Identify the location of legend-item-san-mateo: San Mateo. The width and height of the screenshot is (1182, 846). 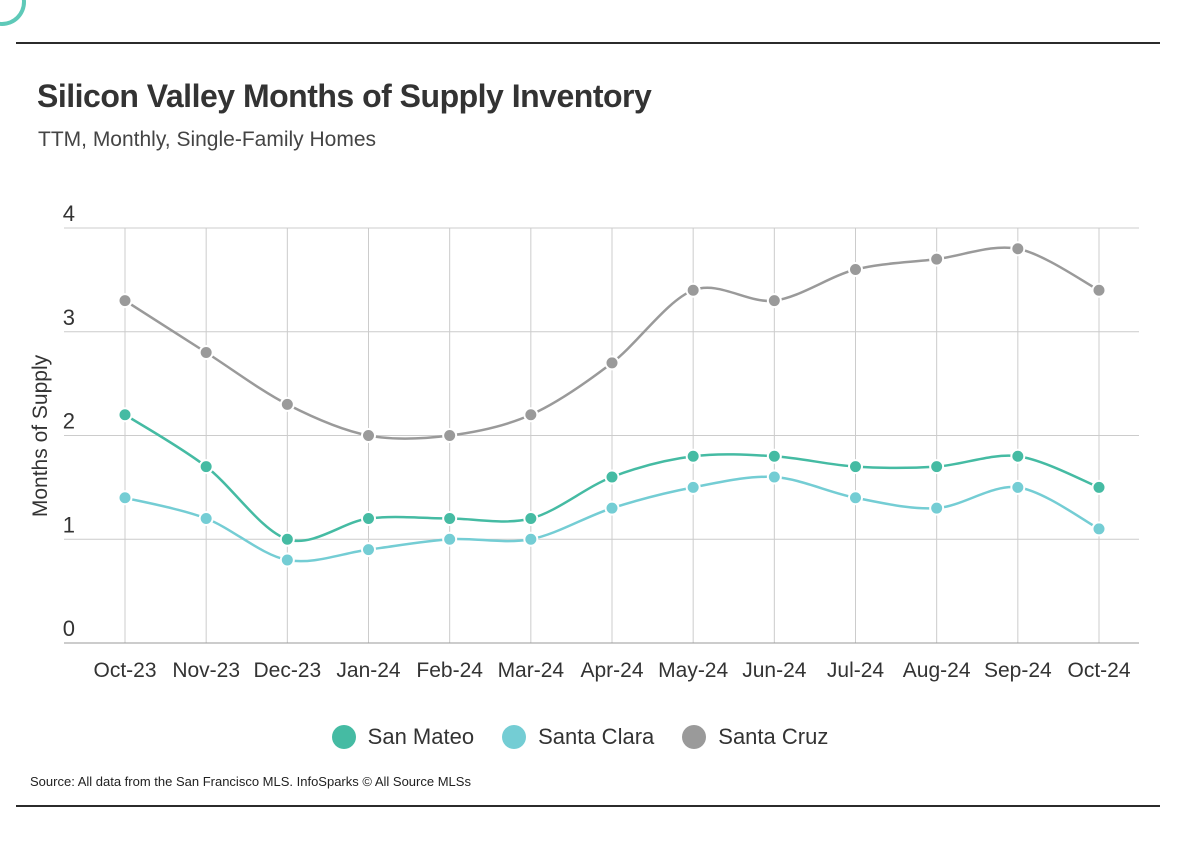
(403, 737).